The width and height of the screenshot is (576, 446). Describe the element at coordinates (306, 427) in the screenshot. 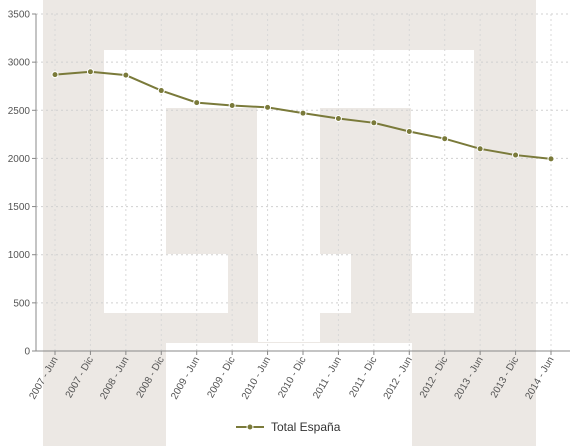

I see `legend-label: Total España` at that location.